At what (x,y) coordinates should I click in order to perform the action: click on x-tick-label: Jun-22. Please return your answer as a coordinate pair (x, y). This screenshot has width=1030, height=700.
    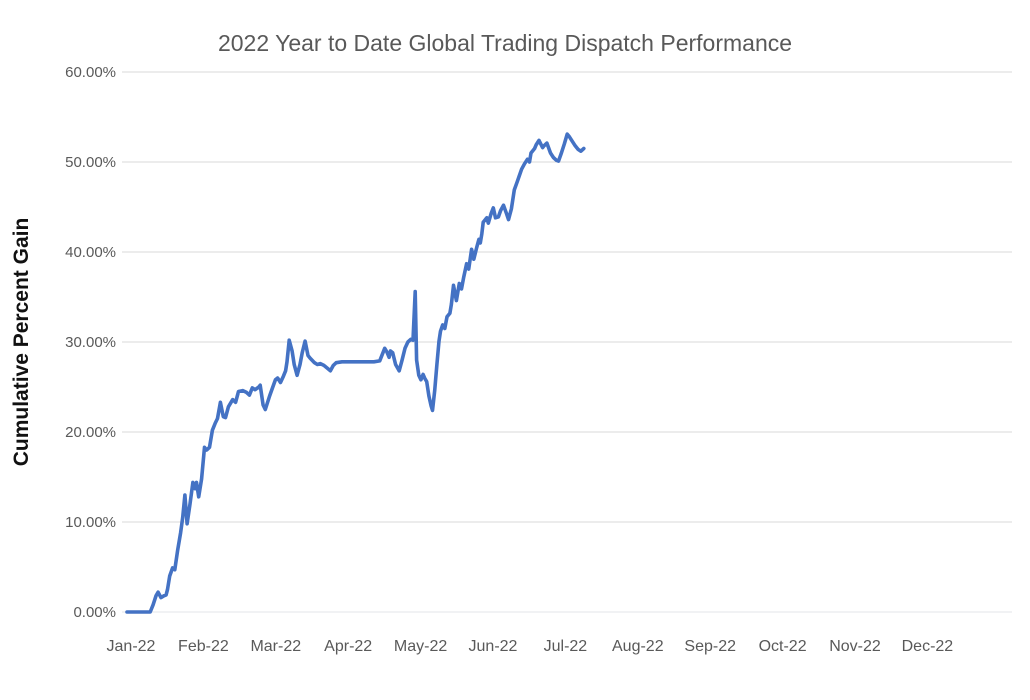
    Looking at the image, I should click on (493, 646).